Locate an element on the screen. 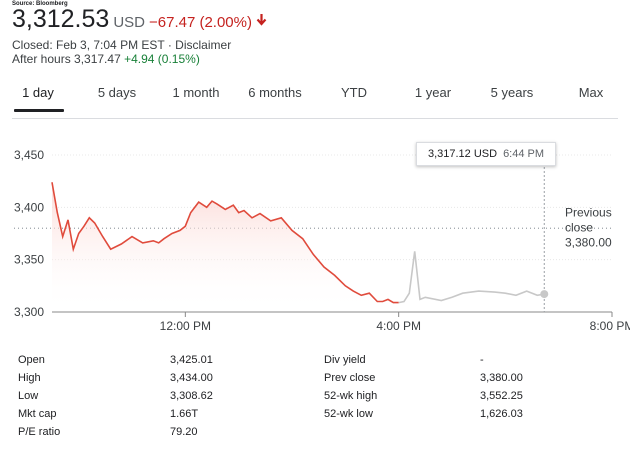 The width and height of the screenshot is (630, 459). closed-status: Closed: Feb 3, 7:04 PM EST · Disclaimer is located at coordinates (122, 45).